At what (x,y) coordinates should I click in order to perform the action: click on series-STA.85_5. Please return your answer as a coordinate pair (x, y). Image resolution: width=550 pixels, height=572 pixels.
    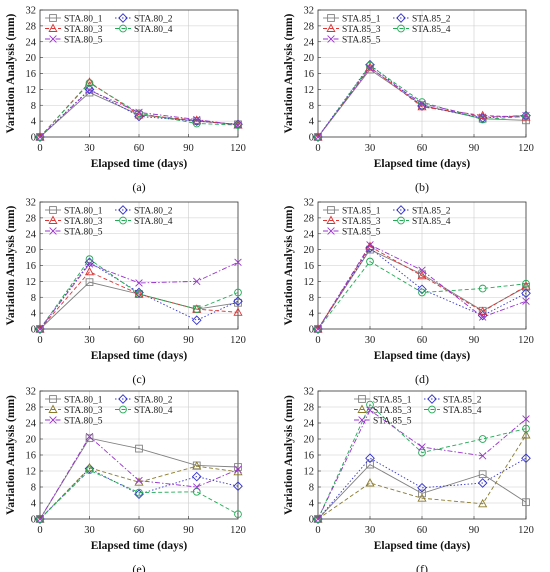
    Looking at the image, I should click on (422, 102).